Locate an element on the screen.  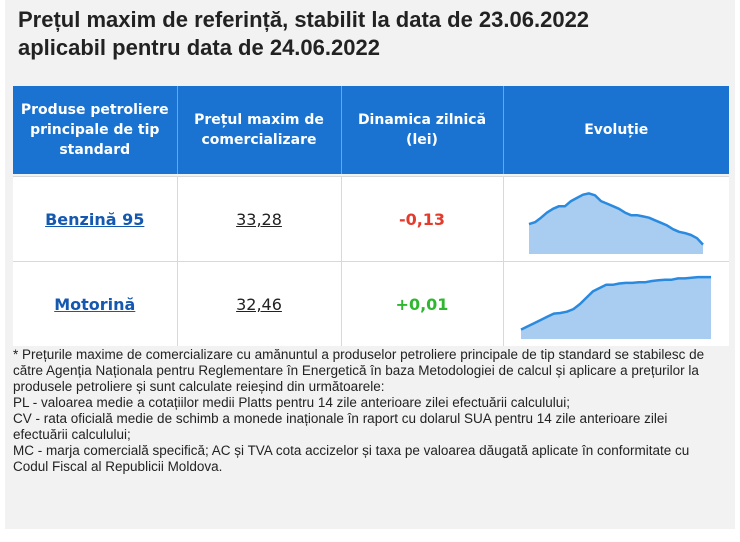
header-evolution: Evoluție is located at coordinates (615, 130).